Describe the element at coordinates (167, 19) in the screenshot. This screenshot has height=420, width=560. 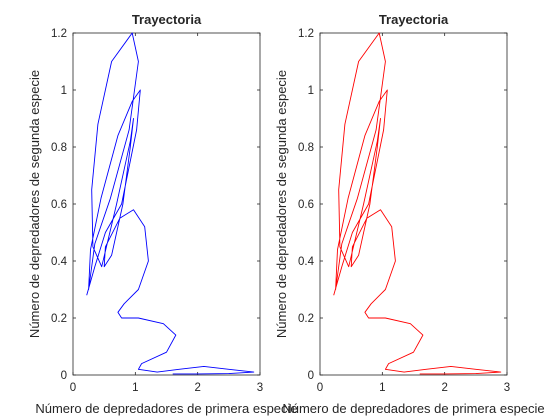
I see `chart-0-title: Trayectoria` at that location.